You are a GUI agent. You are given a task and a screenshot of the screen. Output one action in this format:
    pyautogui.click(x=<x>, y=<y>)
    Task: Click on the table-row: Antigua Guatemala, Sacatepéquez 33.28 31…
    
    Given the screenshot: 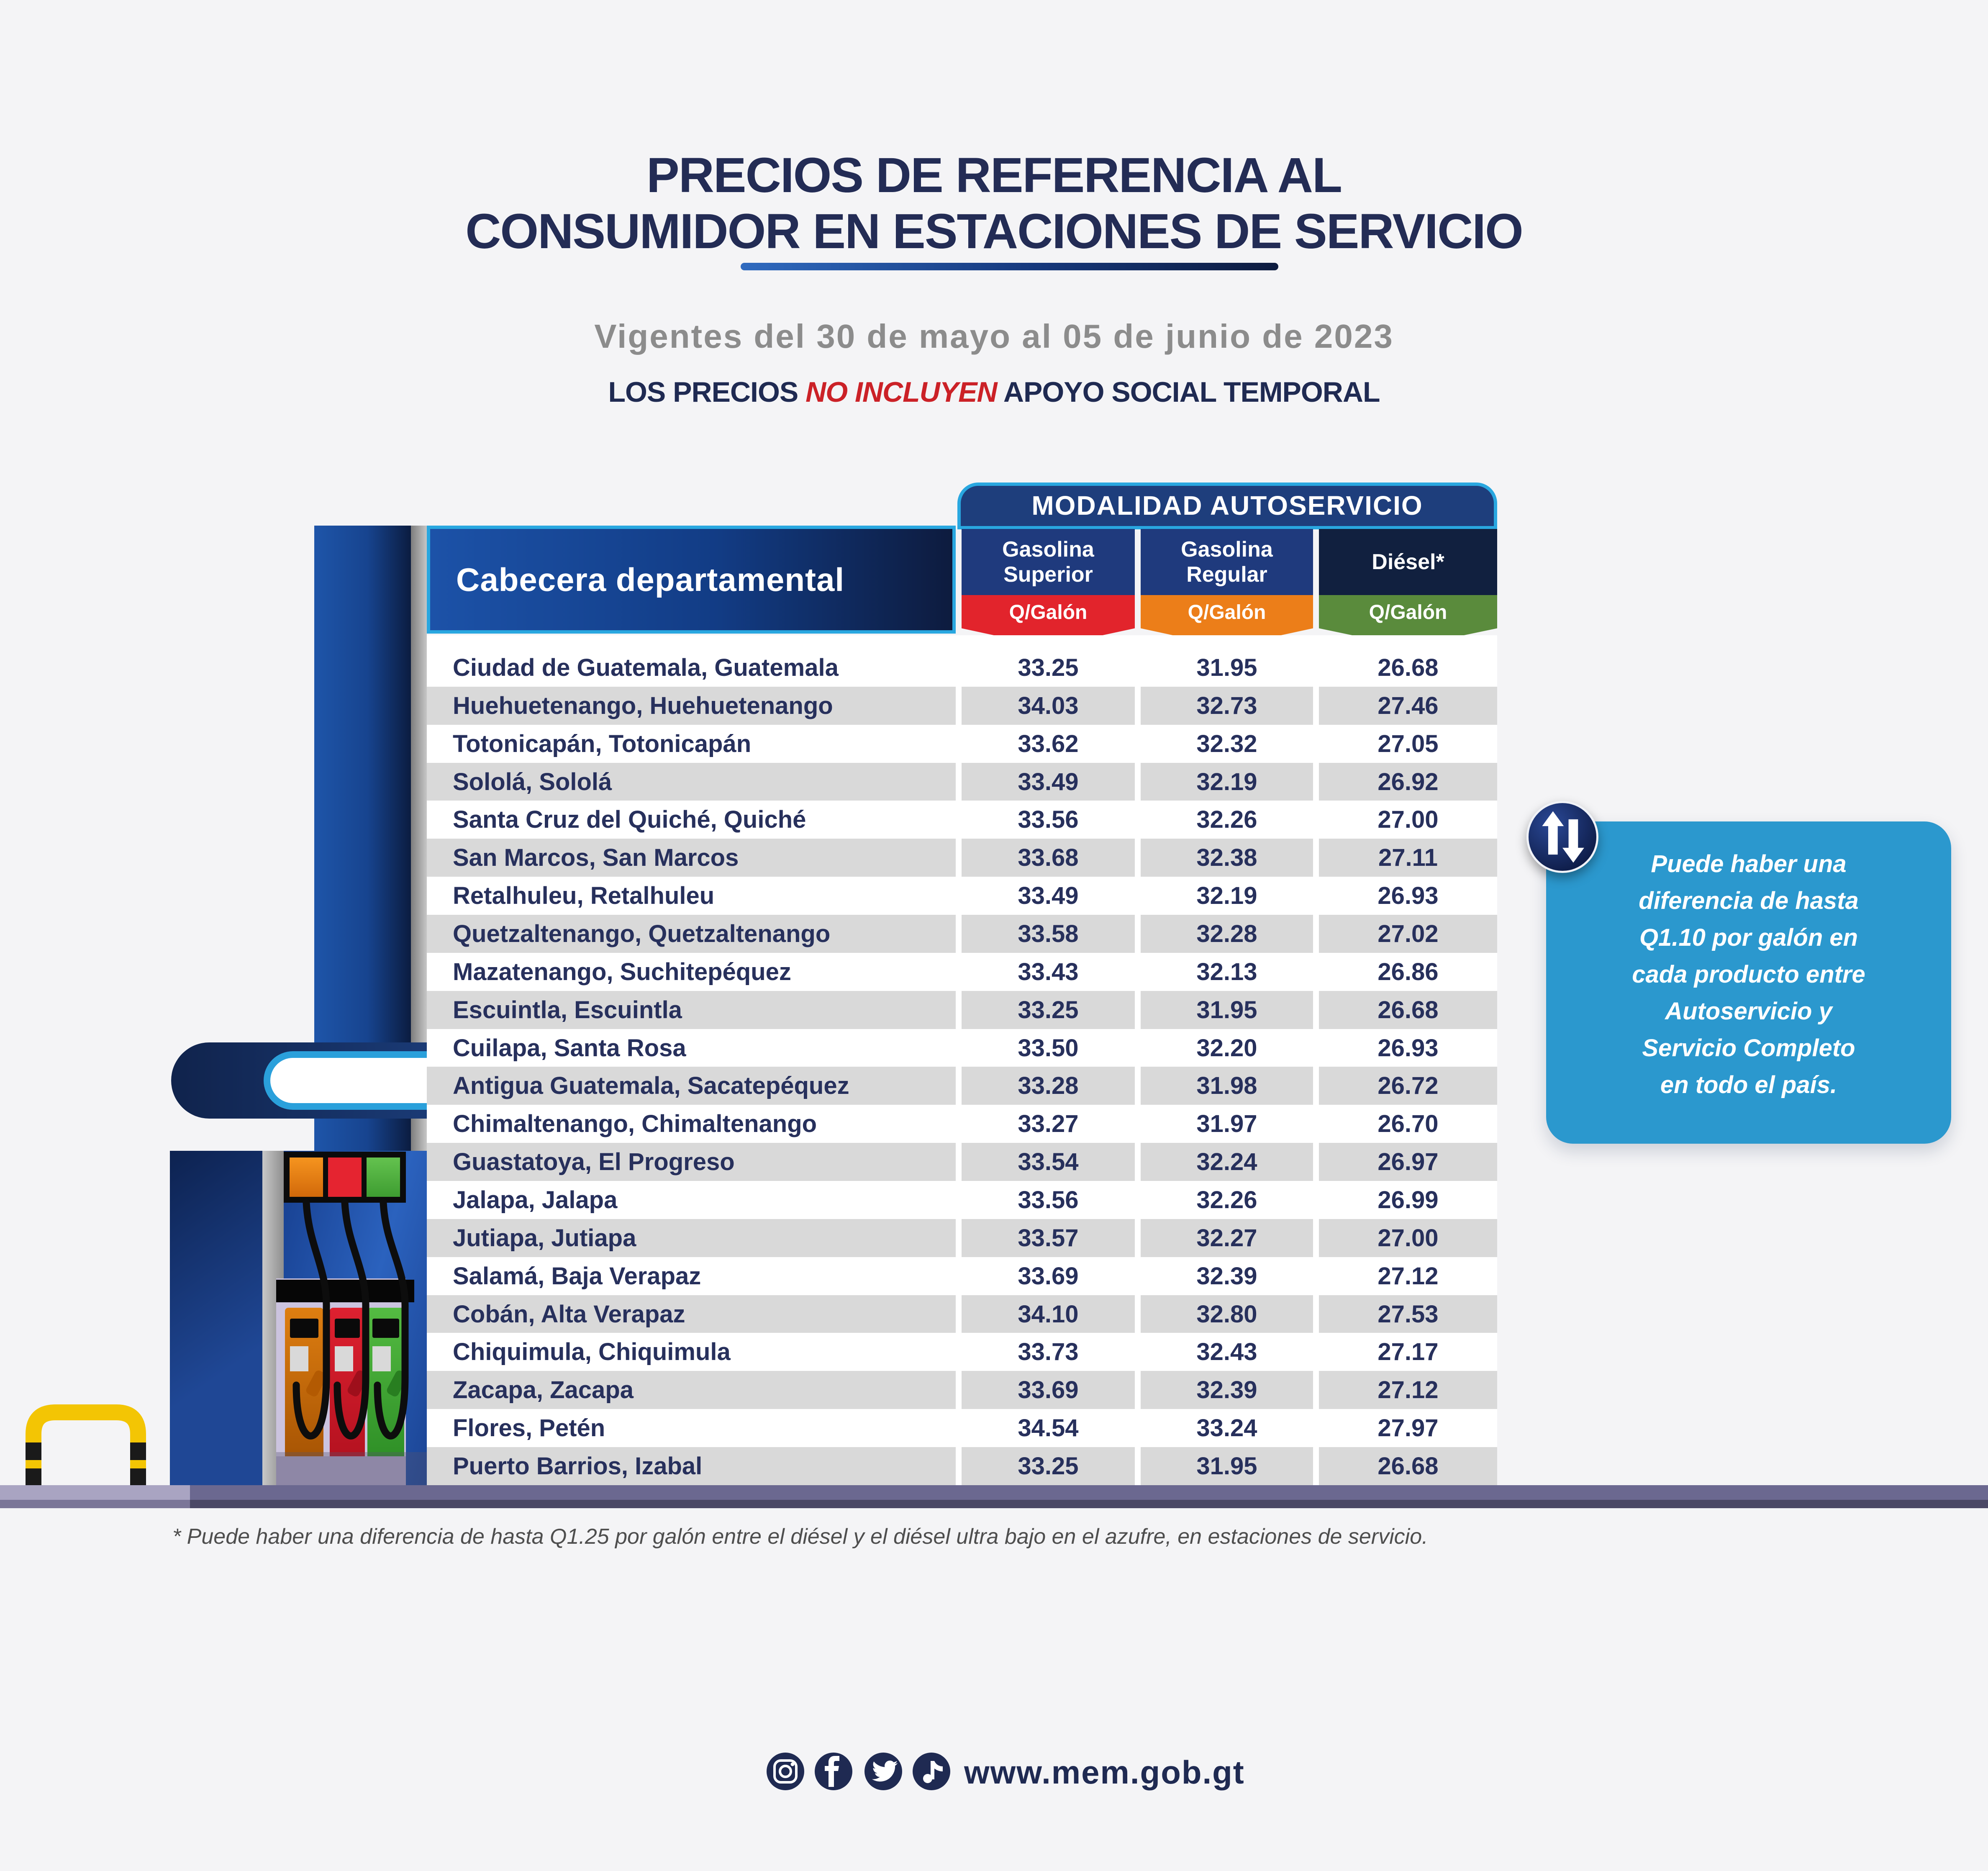 What is the action you would take?
    pyautogui.click(x=962, y=1086)
    